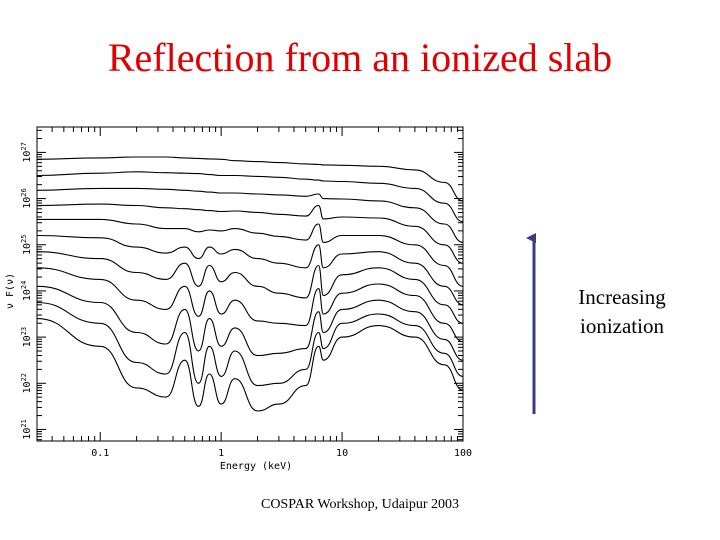  What do you see at coordinates (342, 453) in the screenshot?
I see `x-tick-label: 10` at bounding box center [342, 453].